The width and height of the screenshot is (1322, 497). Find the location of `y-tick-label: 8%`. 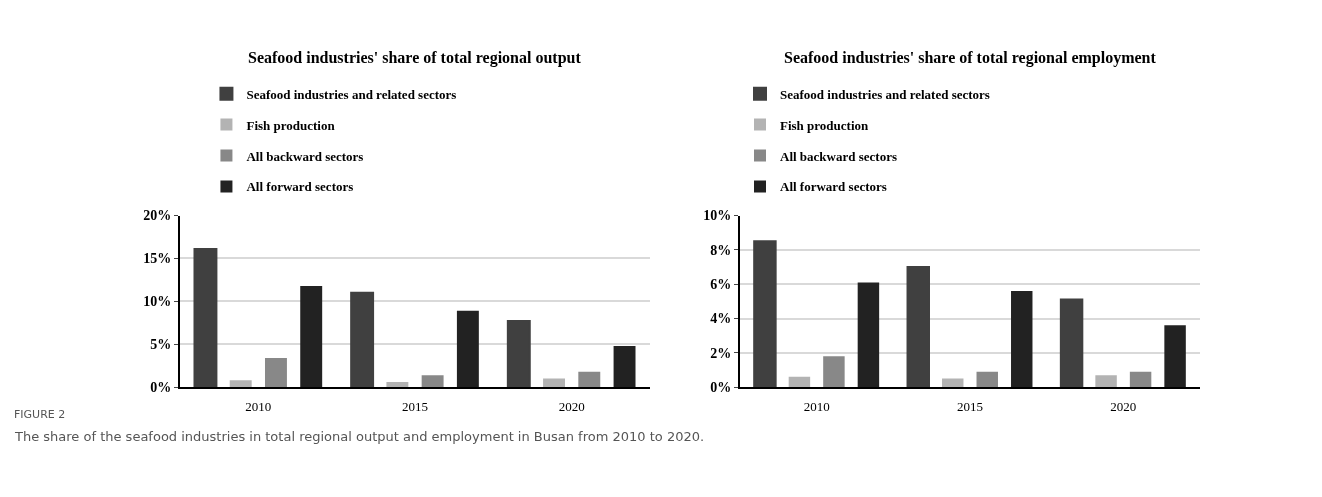

y-tick-label: 8% is located at coordinates (721, 250).